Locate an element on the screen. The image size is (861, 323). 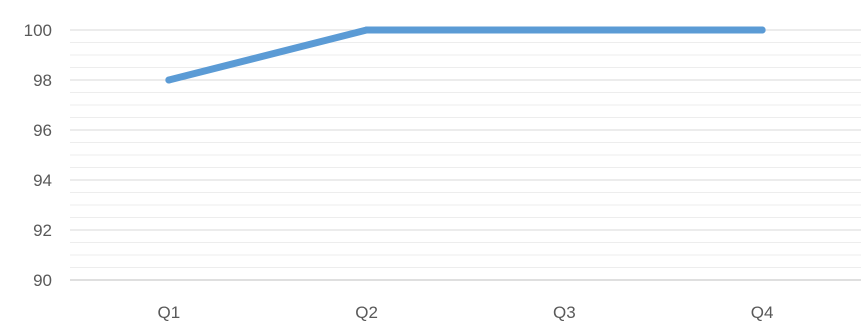
x-tick-label: Q3 is located at coordinates (564, 312).